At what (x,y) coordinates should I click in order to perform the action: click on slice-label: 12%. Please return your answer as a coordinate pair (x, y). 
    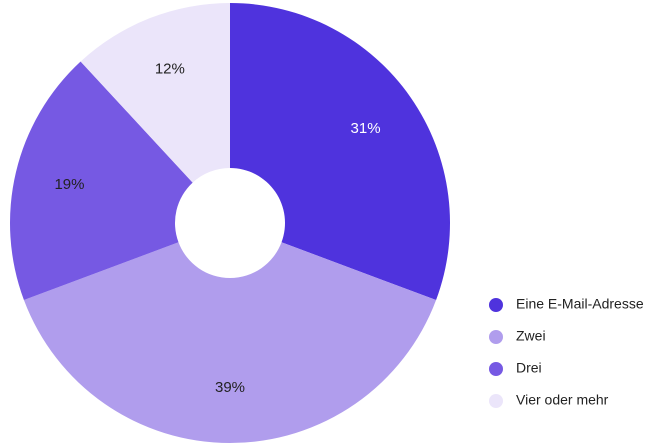
    Looking at the image, I should click on (170, 68).